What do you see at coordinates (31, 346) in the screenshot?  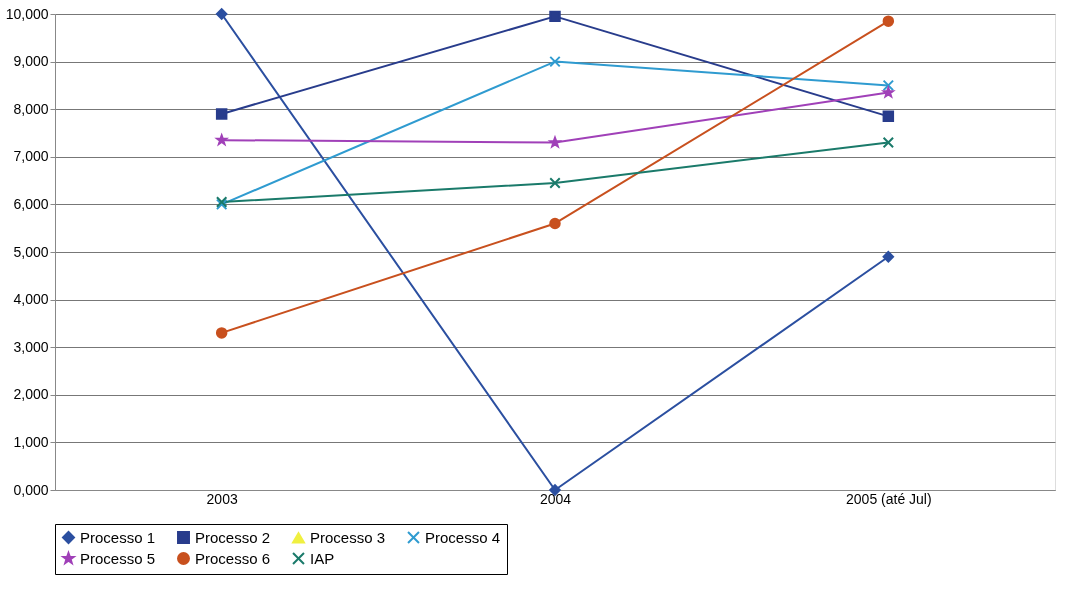 I see `y-tick-label: 3,000` at bounding box center [31, 346].